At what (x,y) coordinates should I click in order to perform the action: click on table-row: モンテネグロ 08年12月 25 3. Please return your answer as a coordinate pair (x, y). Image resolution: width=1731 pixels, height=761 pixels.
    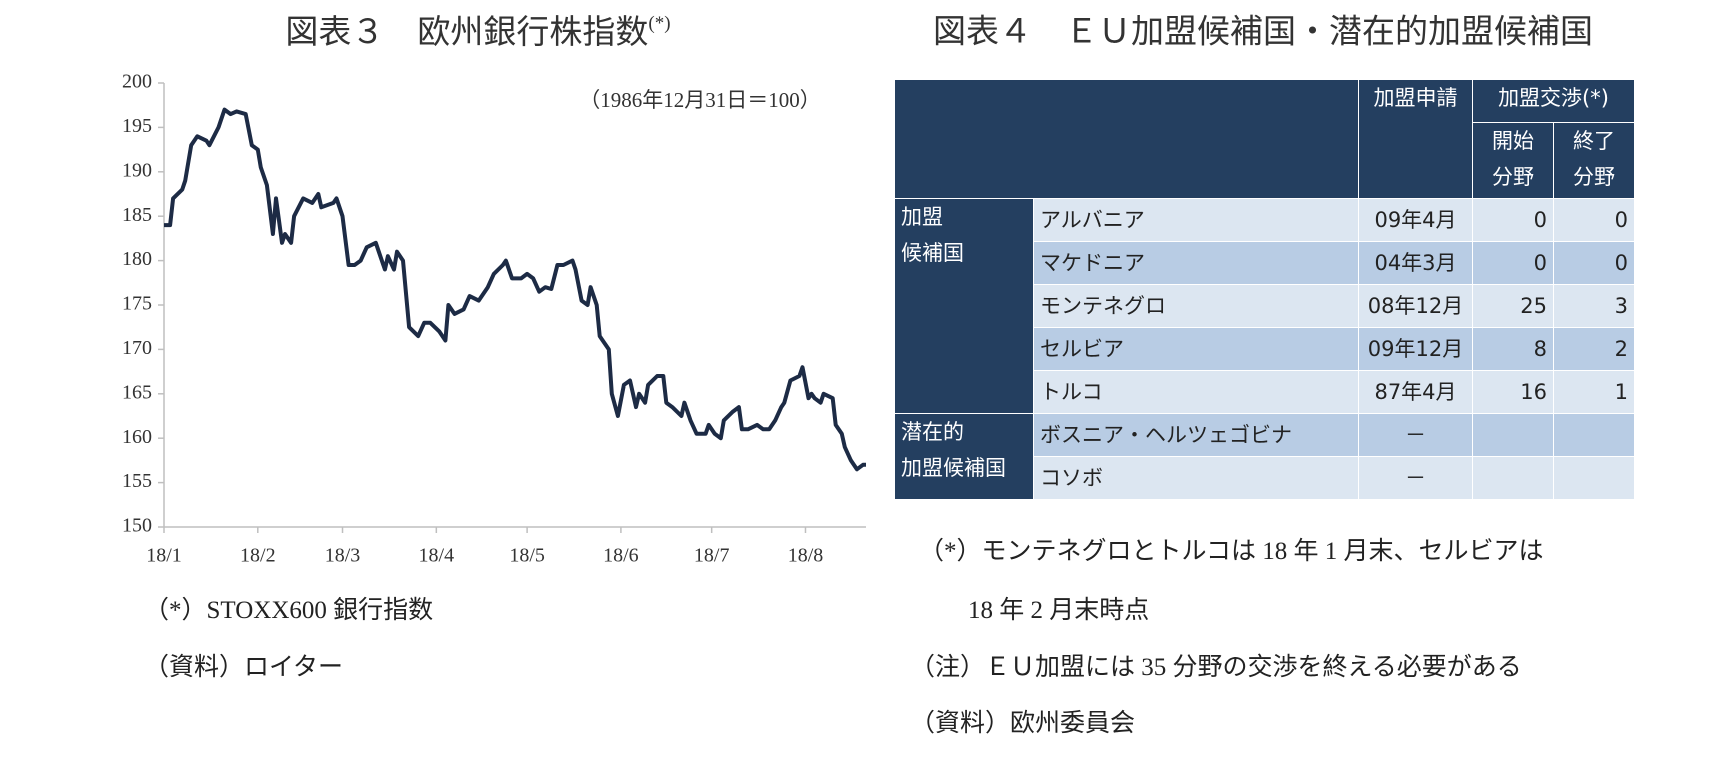
    Looking at the image, I should click on (1265, 306).